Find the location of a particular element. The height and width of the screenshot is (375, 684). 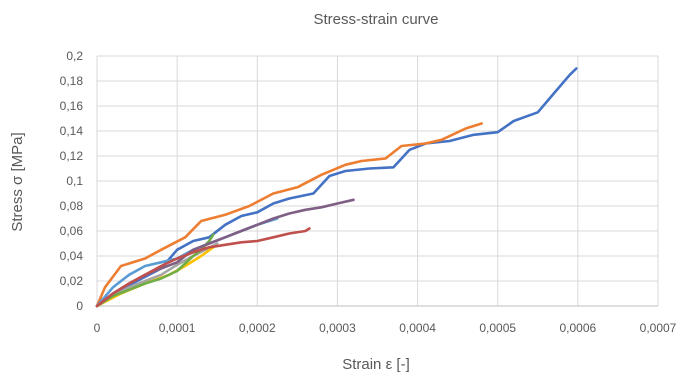

y-tick-label: 0,18 is located at coordinates (72, 81).